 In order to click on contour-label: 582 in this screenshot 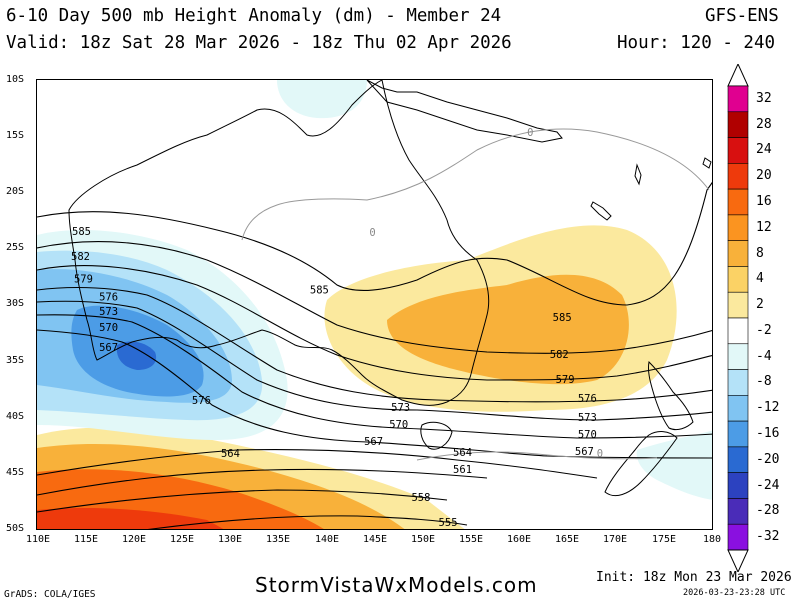, I will do `click(559, 355)`.